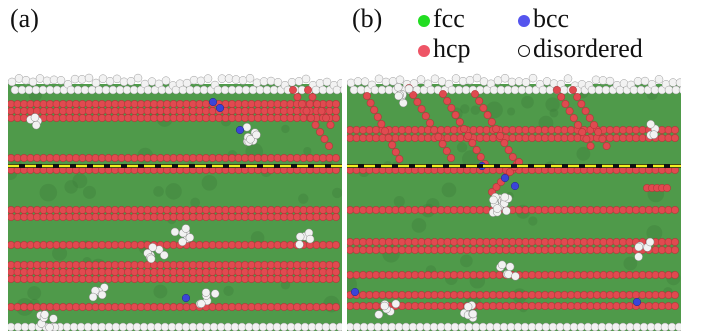 The width and height of the screenshot is (704, 331). I want to click on bcc-atom, so click(515, 186).